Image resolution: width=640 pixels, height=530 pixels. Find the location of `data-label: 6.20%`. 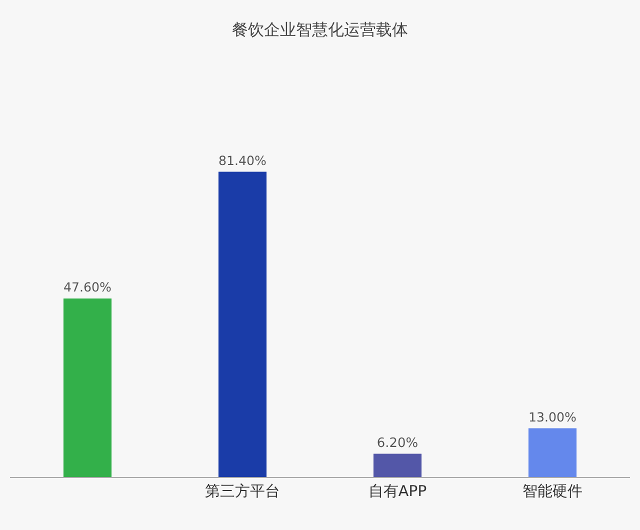

data-label: 6.20% is located at coordinates (397, 443).